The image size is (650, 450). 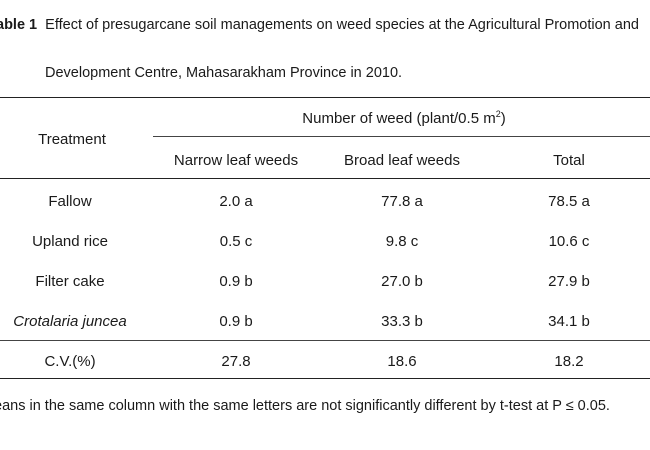 I want to click on row-narrow: 27.8, so click(x=236, y=361).